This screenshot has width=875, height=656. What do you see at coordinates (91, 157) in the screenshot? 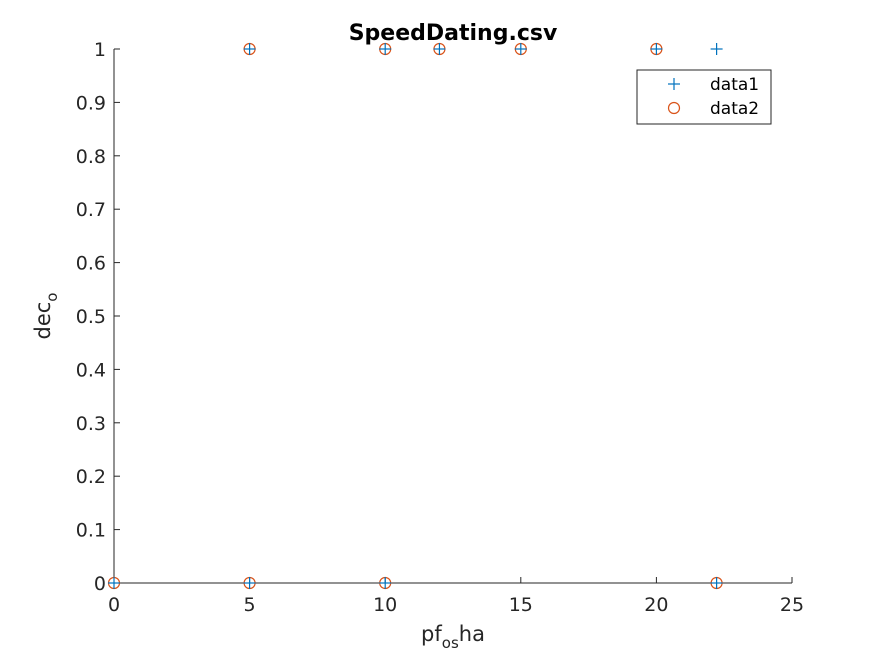
I see `y-tick-label: 0.8` at bounding box center [91, 157].